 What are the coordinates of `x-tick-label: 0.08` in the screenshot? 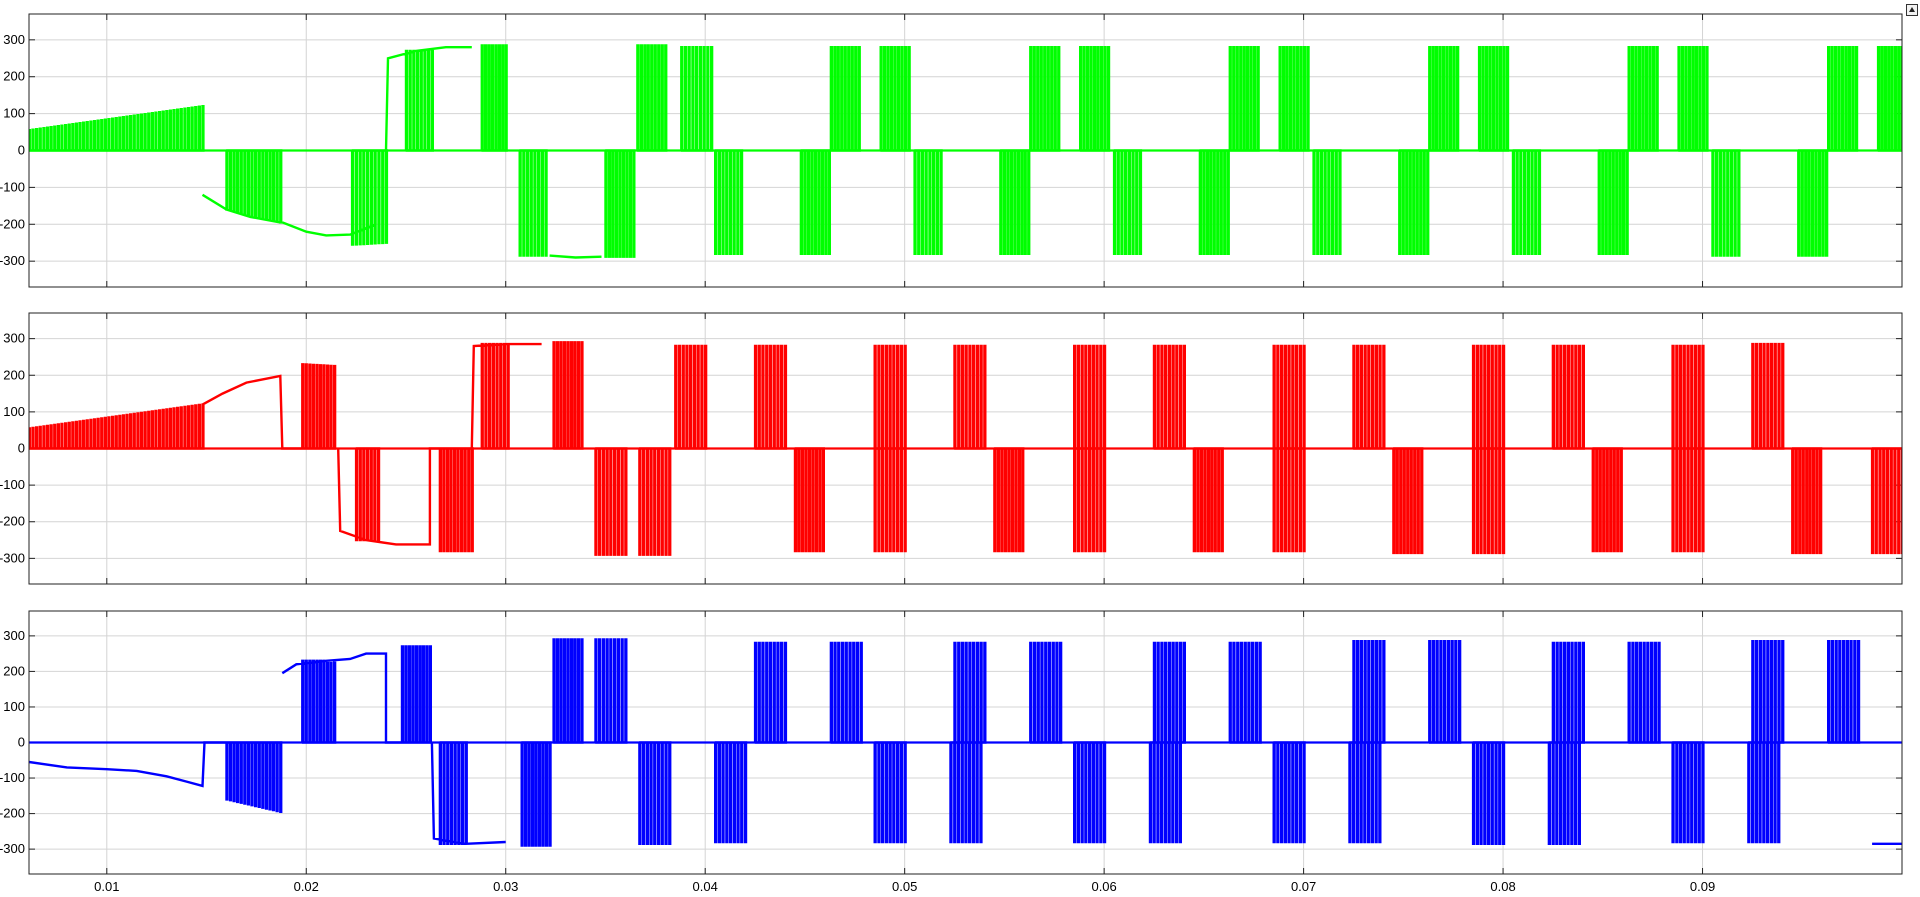 It's located at (1502, 886).